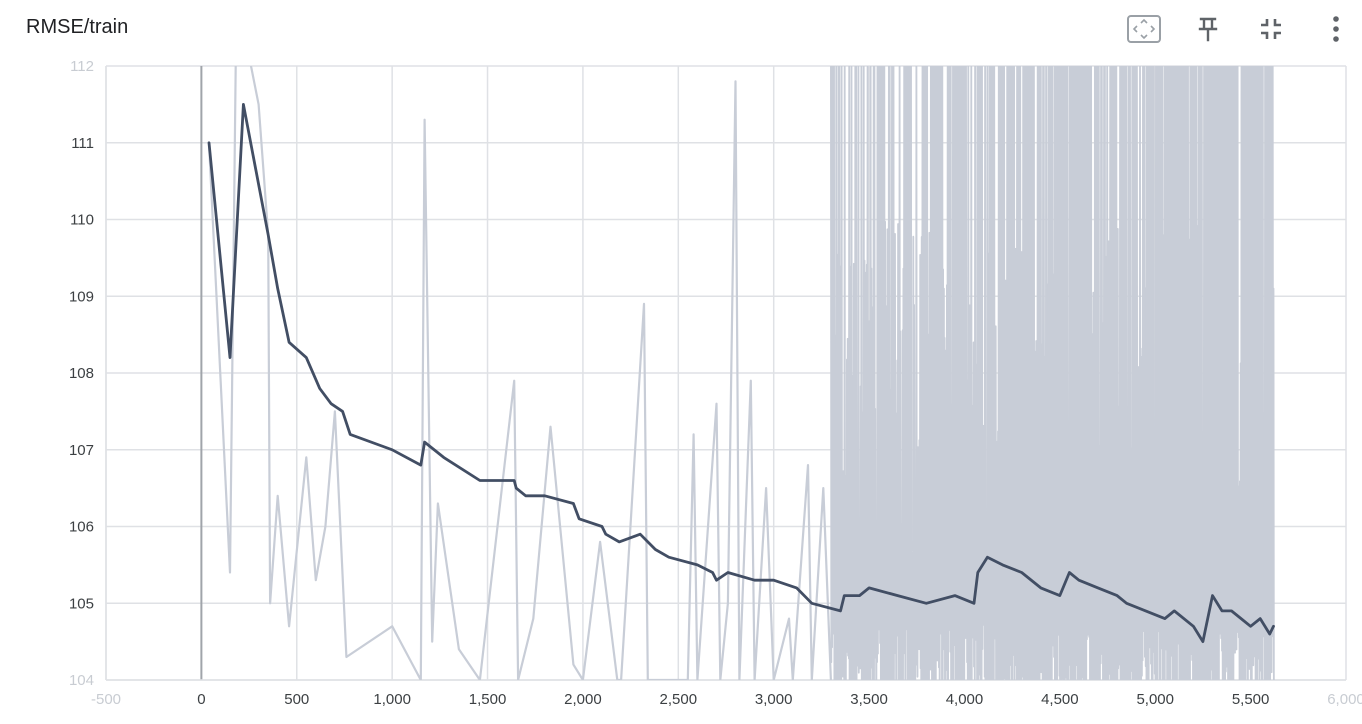 The width and height of the screenshot is (1362, 724). I want to click on x-tick-label: 6,000, so click(1344, 699).